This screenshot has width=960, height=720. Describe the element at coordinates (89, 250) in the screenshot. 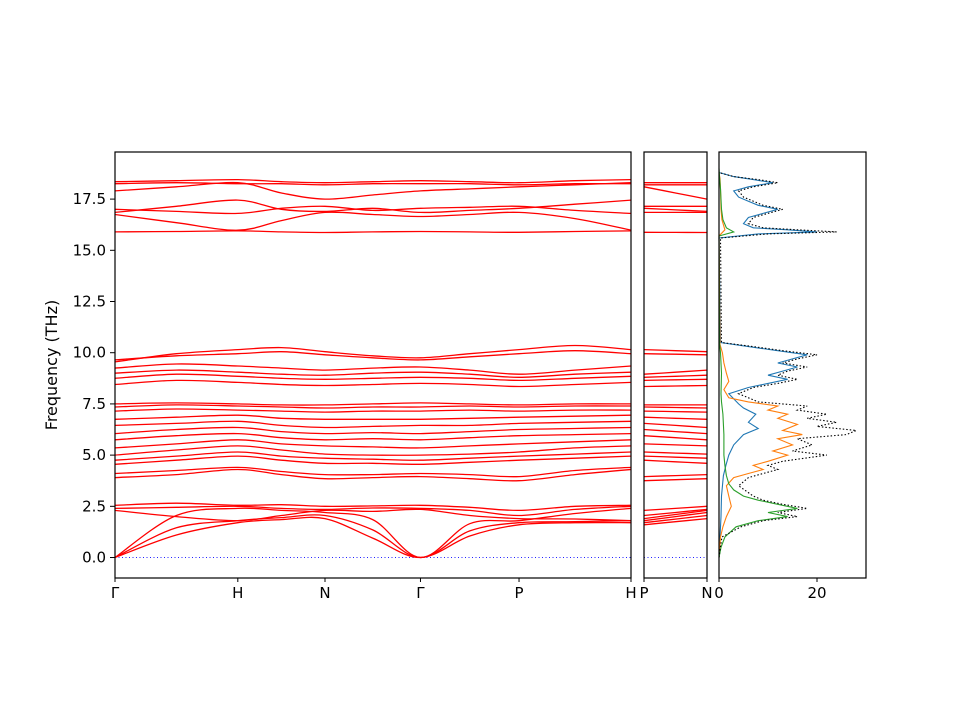

I see `y-tick-label: 15.0` at that location.